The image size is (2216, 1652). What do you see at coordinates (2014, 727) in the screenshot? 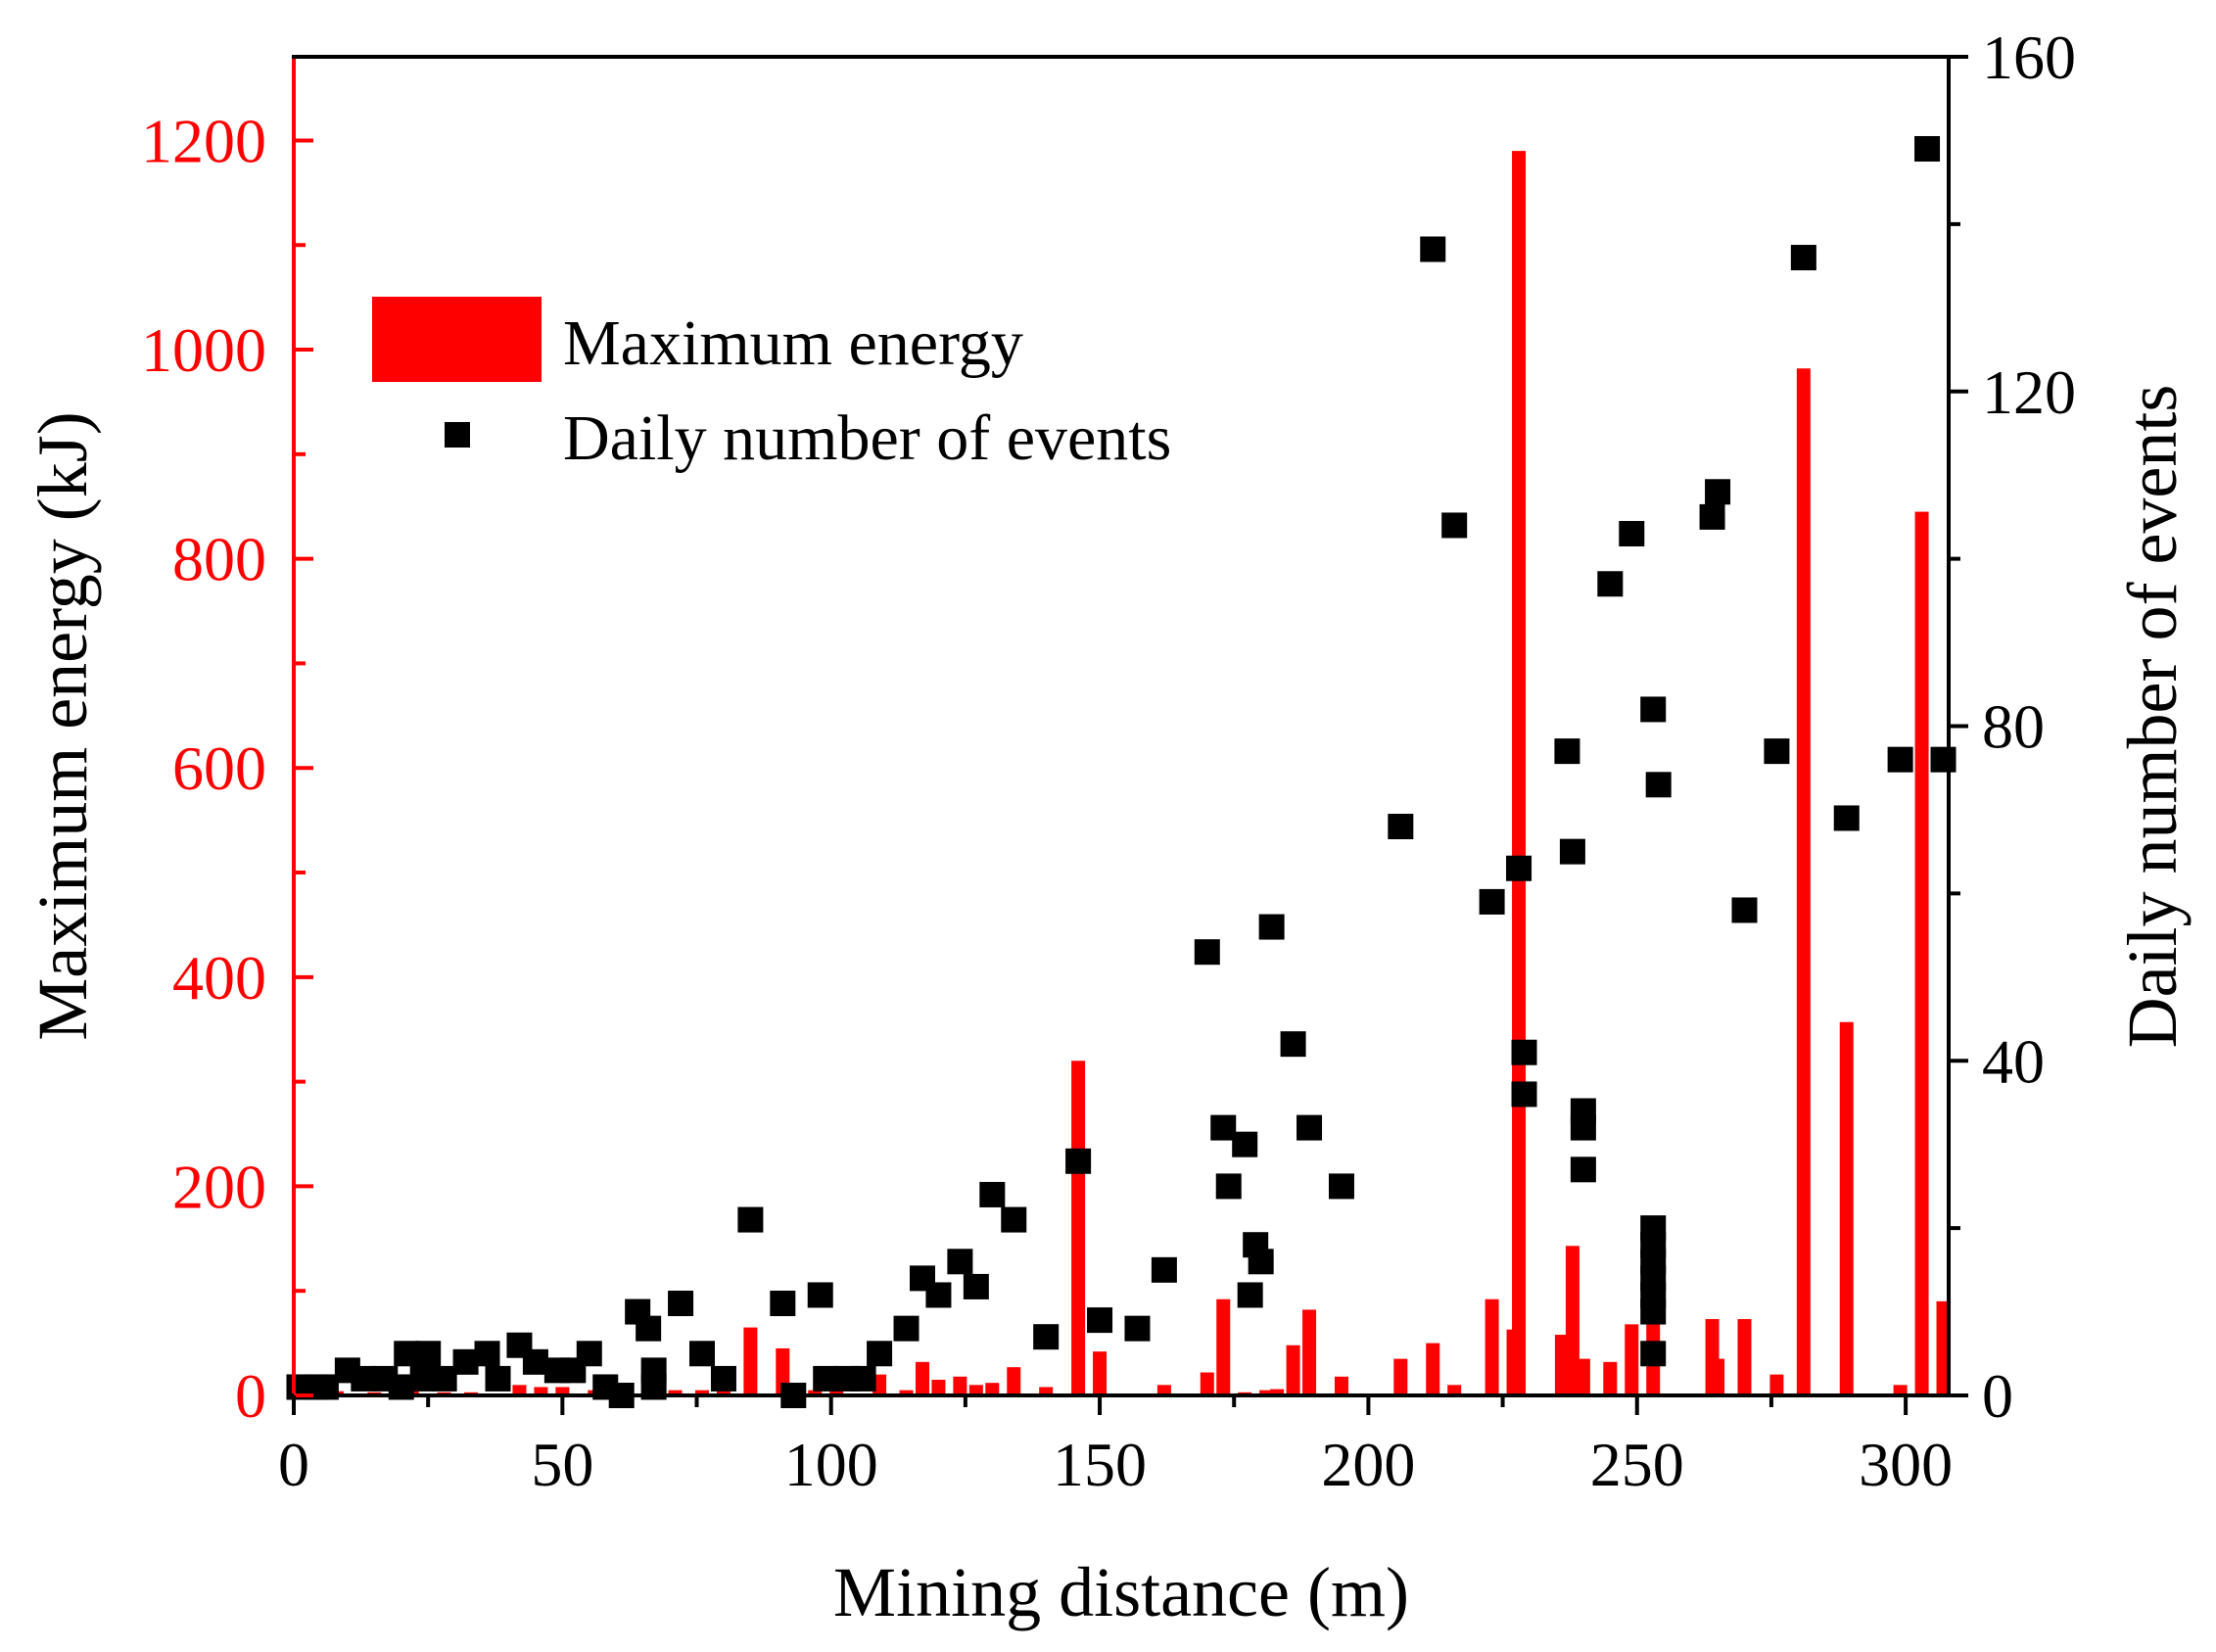
I see `right-tick-label-2: 80` at bounding box center [2014, 727].